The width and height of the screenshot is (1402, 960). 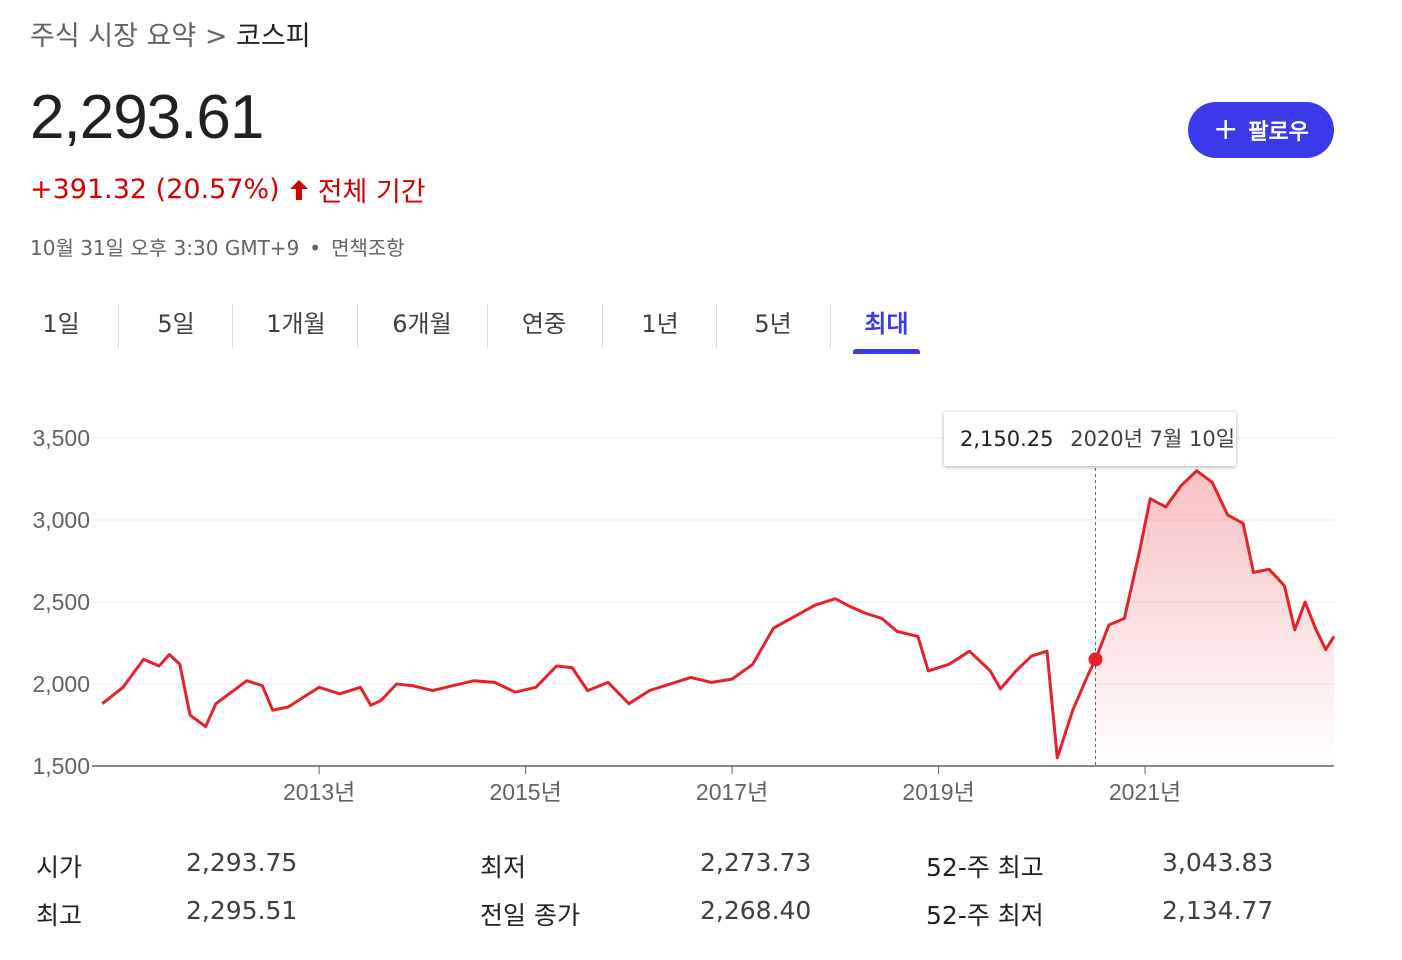 I want to click on change-period: 전체 기간, so click(x=371, y=192).